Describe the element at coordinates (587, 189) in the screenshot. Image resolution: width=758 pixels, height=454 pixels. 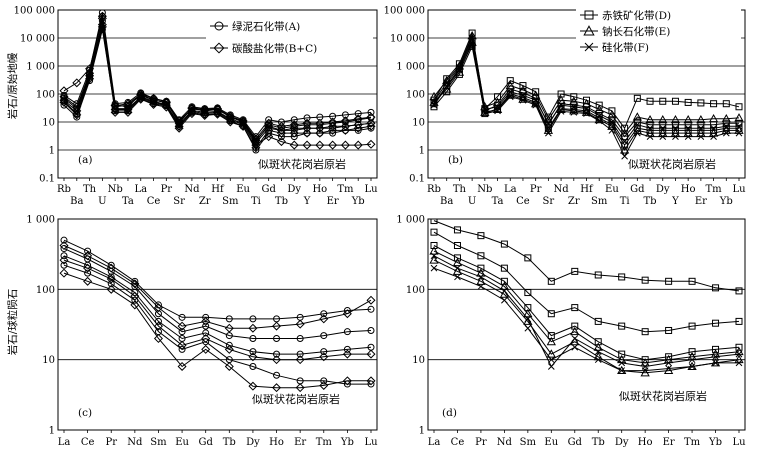
I see `x-tick-label: Hf` at that location.